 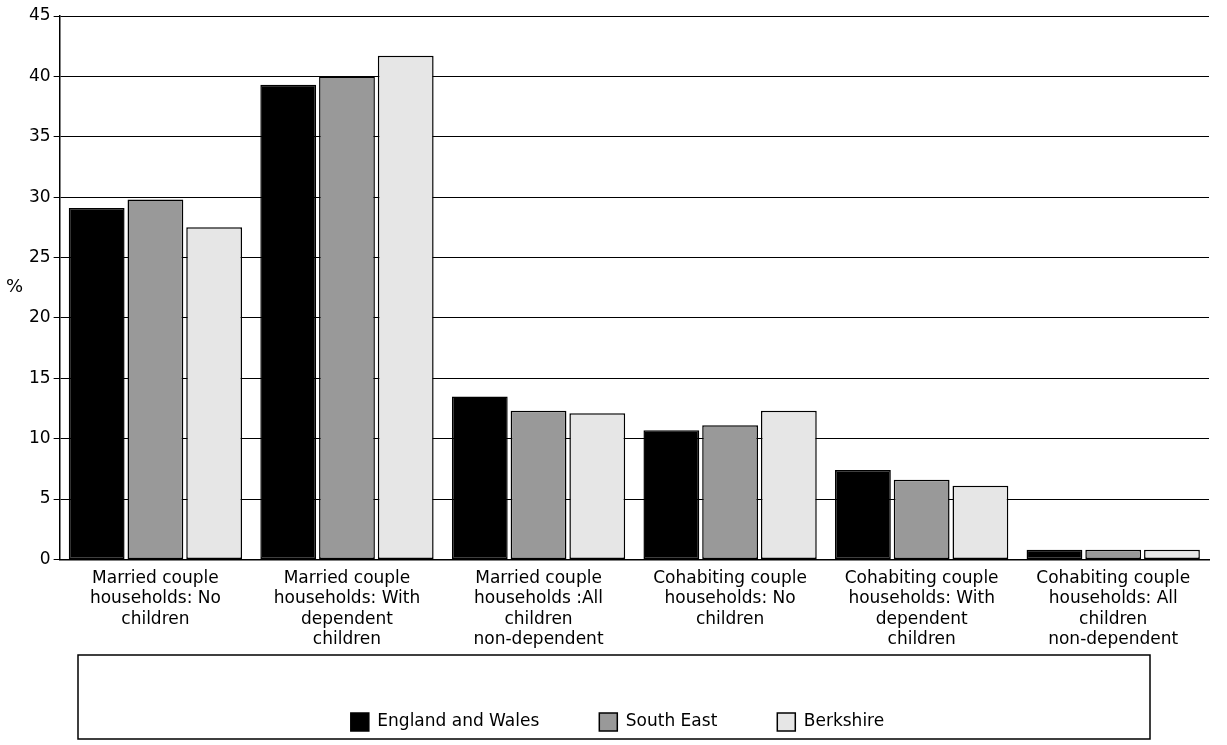 What do you see at coordinates (155, 597) in the screenshot?
I see `x-tick-label: Married couple households: No children` at bounding box center [155, 597].